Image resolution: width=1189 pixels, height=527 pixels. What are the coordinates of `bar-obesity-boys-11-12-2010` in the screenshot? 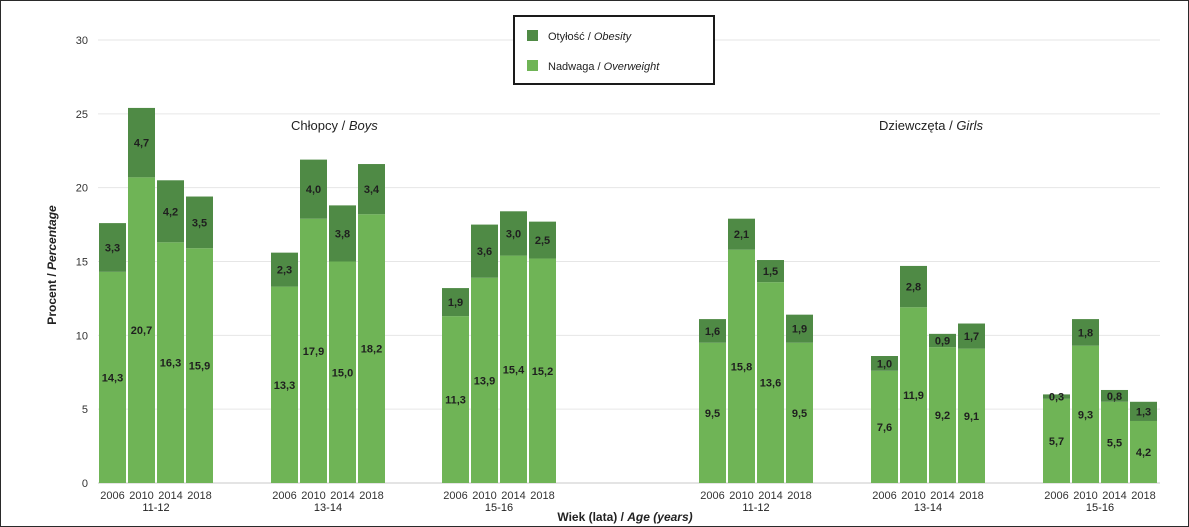 It's located at (141, 142).